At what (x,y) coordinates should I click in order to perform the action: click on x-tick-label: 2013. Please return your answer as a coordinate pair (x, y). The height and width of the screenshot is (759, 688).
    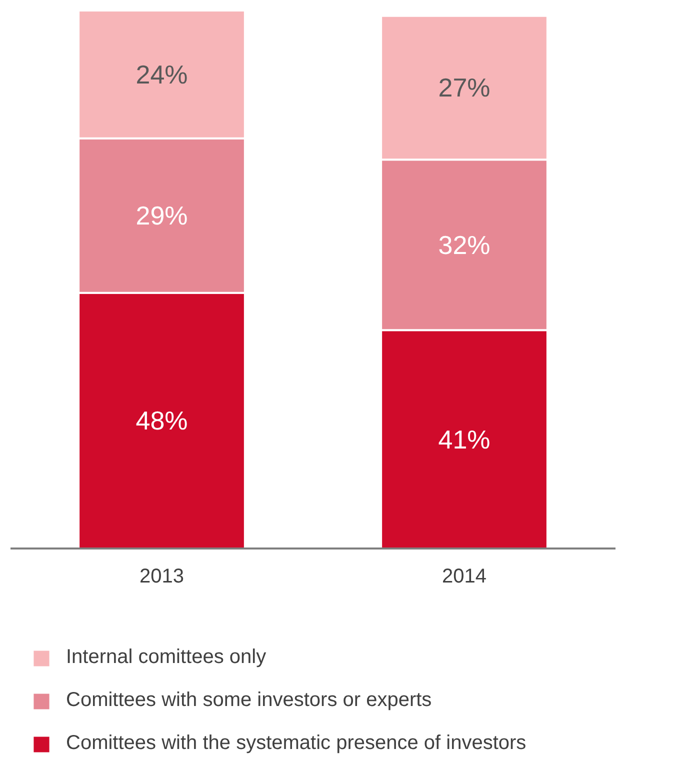
    Looking at the image, I should click on (162, 577).